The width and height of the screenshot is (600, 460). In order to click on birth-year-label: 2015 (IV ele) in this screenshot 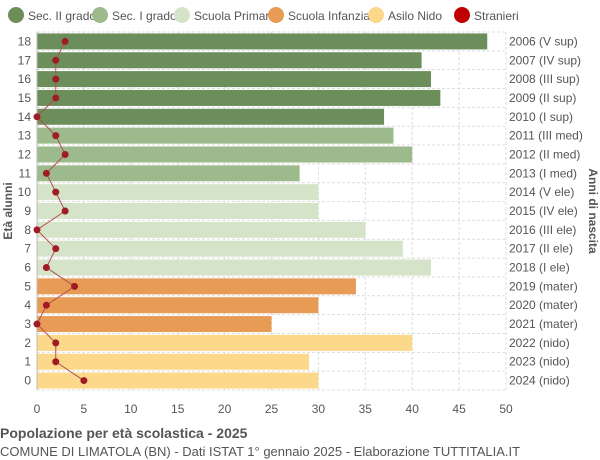, I will do `click(543, 211)`.